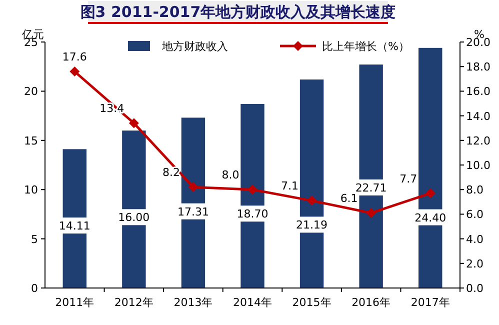  Describe the element at coordinates (193, 302) in the screenshot. I see `x-tick-label: 2013年` at that location.